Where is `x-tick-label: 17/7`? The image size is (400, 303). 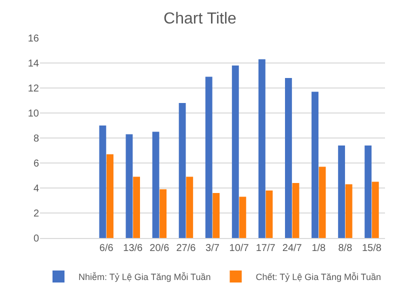
x-tick-label: 17/7 is located at coordinates (266, 248).